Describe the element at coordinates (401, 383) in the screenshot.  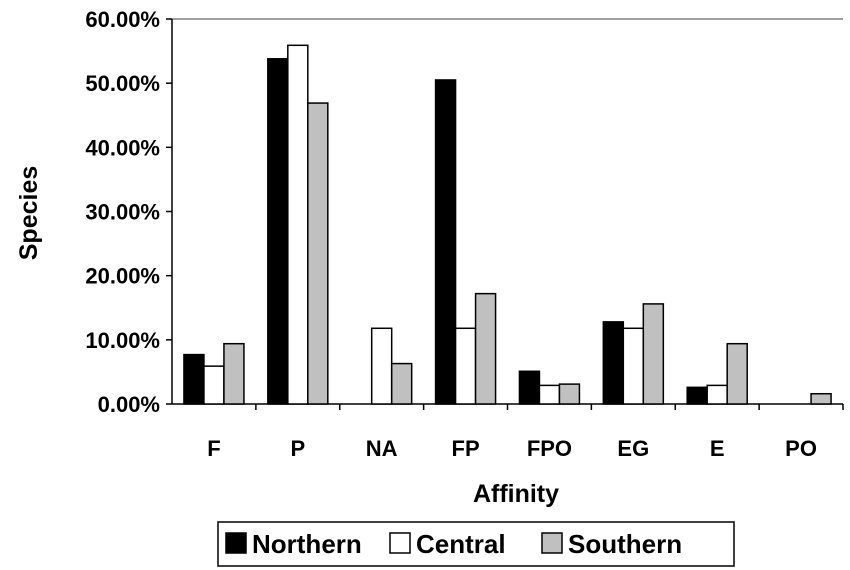
I see `bar-southern-na` at that location.